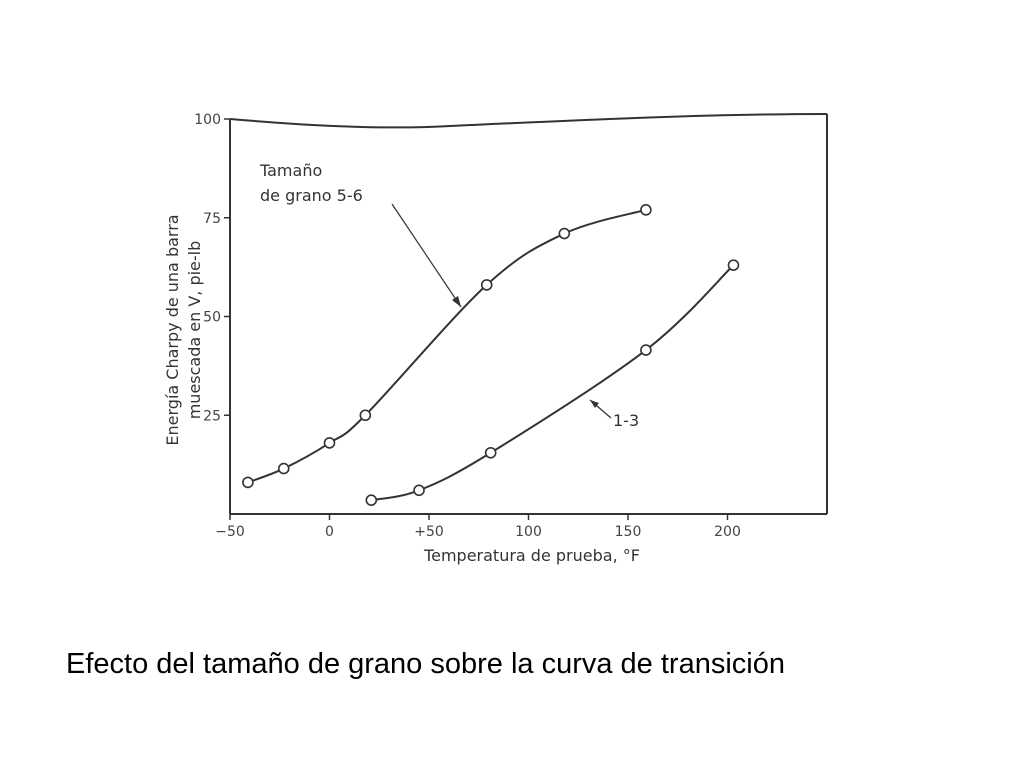 The width and height of the screenshot is (1024, 768). Describe the element at coordinates (194, 330) in the screenshot. I see `y-axis-title-line-2: muescada en V, pie-lb` at that location.